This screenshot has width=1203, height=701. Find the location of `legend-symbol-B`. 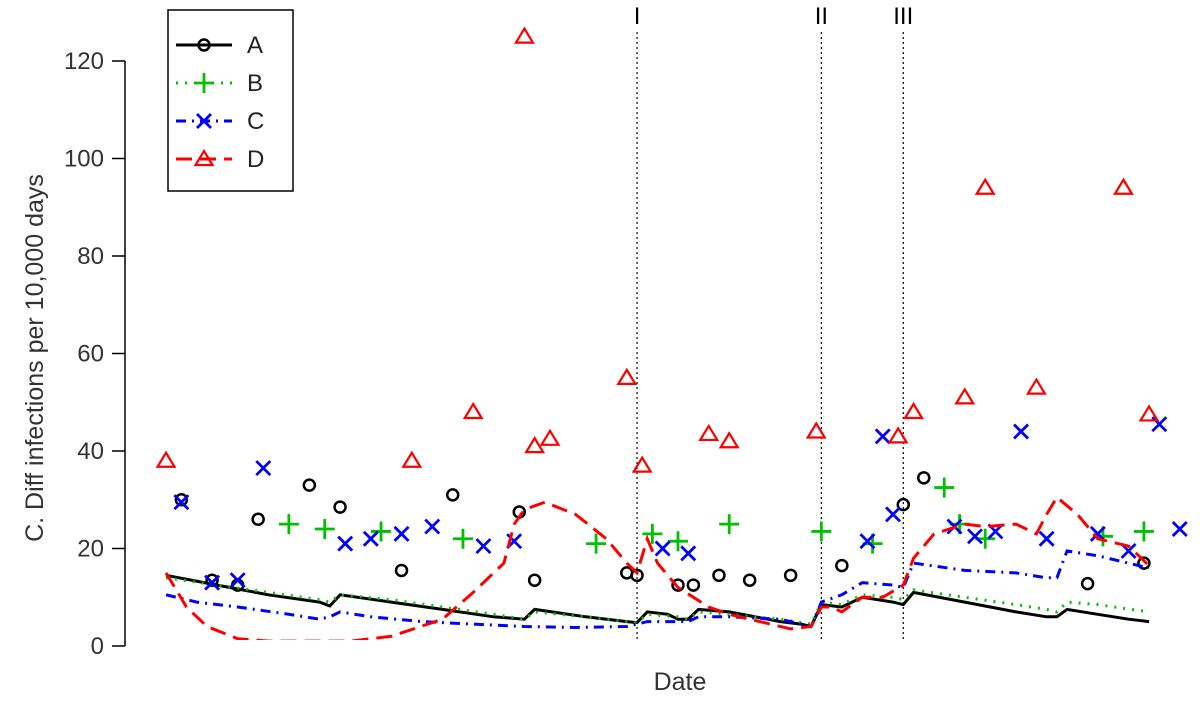

legend-symbol-B is located at coordinates (204, 83).